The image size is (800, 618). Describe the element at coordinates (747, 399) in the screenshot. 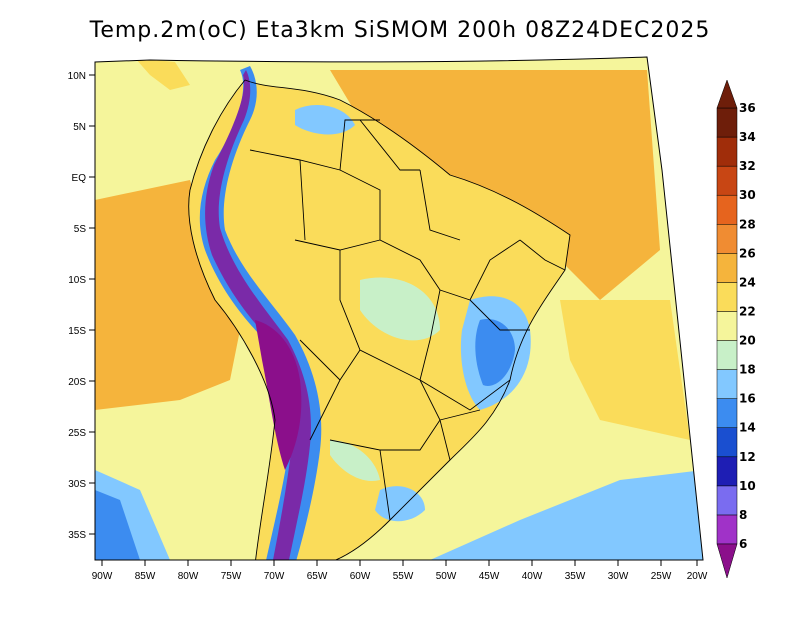

I see `colorbar-label: 16` at that location.